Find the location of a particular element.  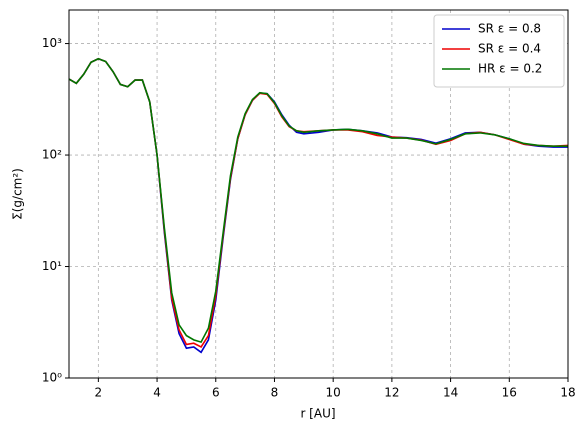

y-tick-label: 10⁰ is located at coordinates (52, 378).